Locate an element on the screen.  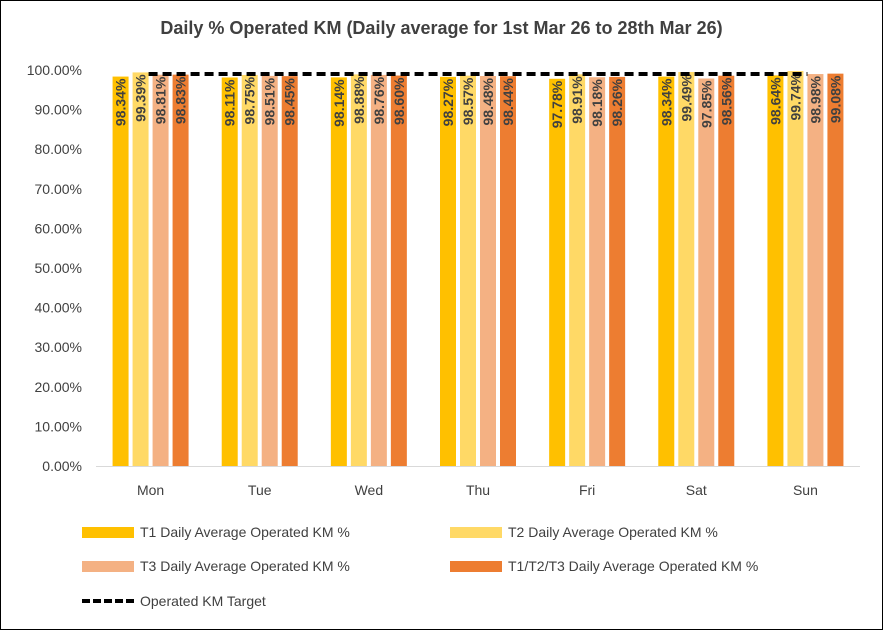
x-axis: Mon Tue Wed Thu Fri Sat Sun is located at coordinates (478, 482).